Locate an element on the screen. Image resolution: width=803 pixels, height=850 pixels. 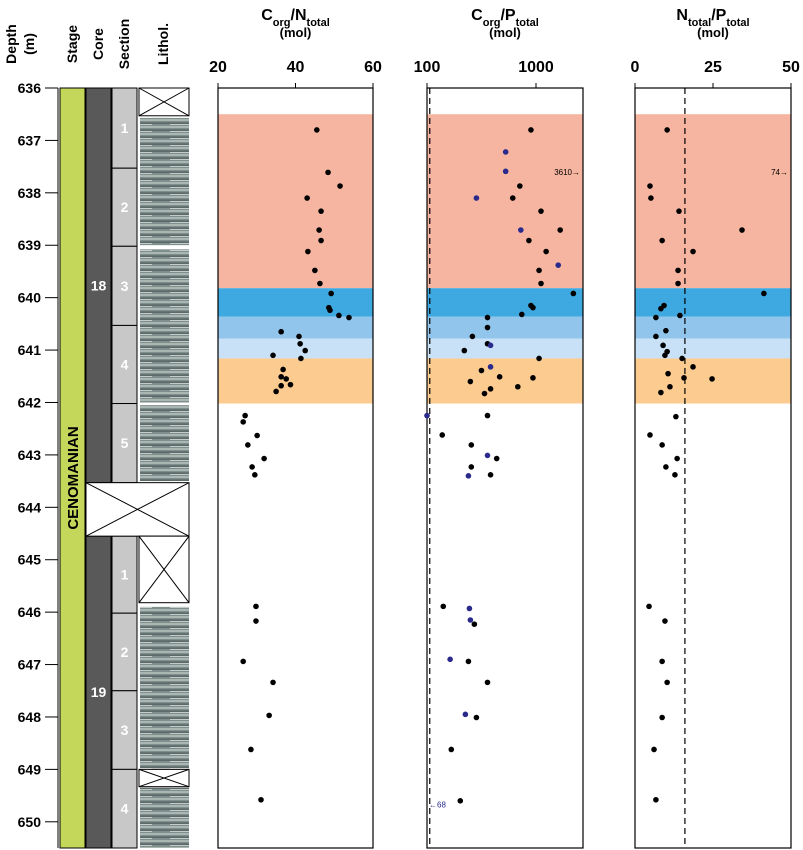
depth-tick-label: 644 is located at coordinates (30, 507).